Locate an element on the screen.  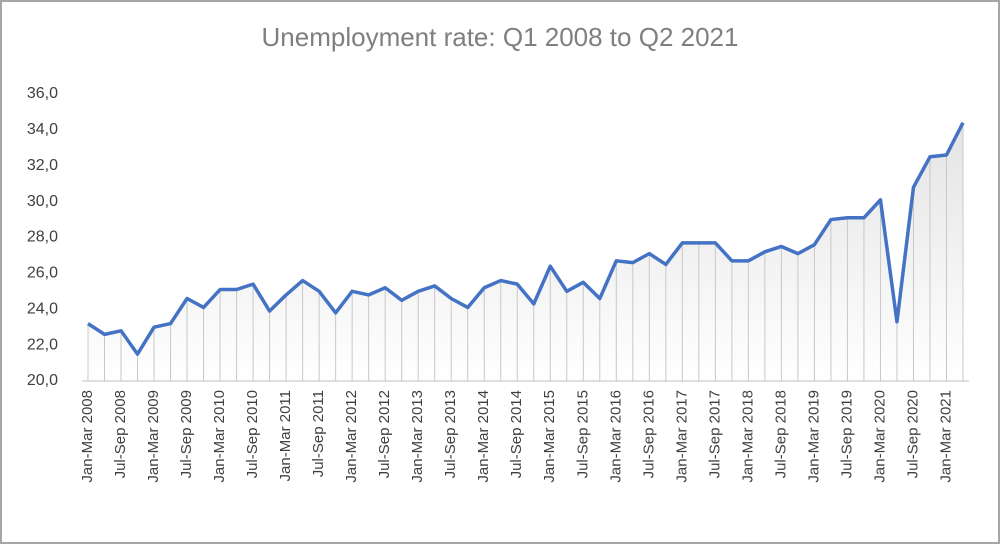
x-tick-label: Jul-Sep 2010 is located at coordinates (252, 434).